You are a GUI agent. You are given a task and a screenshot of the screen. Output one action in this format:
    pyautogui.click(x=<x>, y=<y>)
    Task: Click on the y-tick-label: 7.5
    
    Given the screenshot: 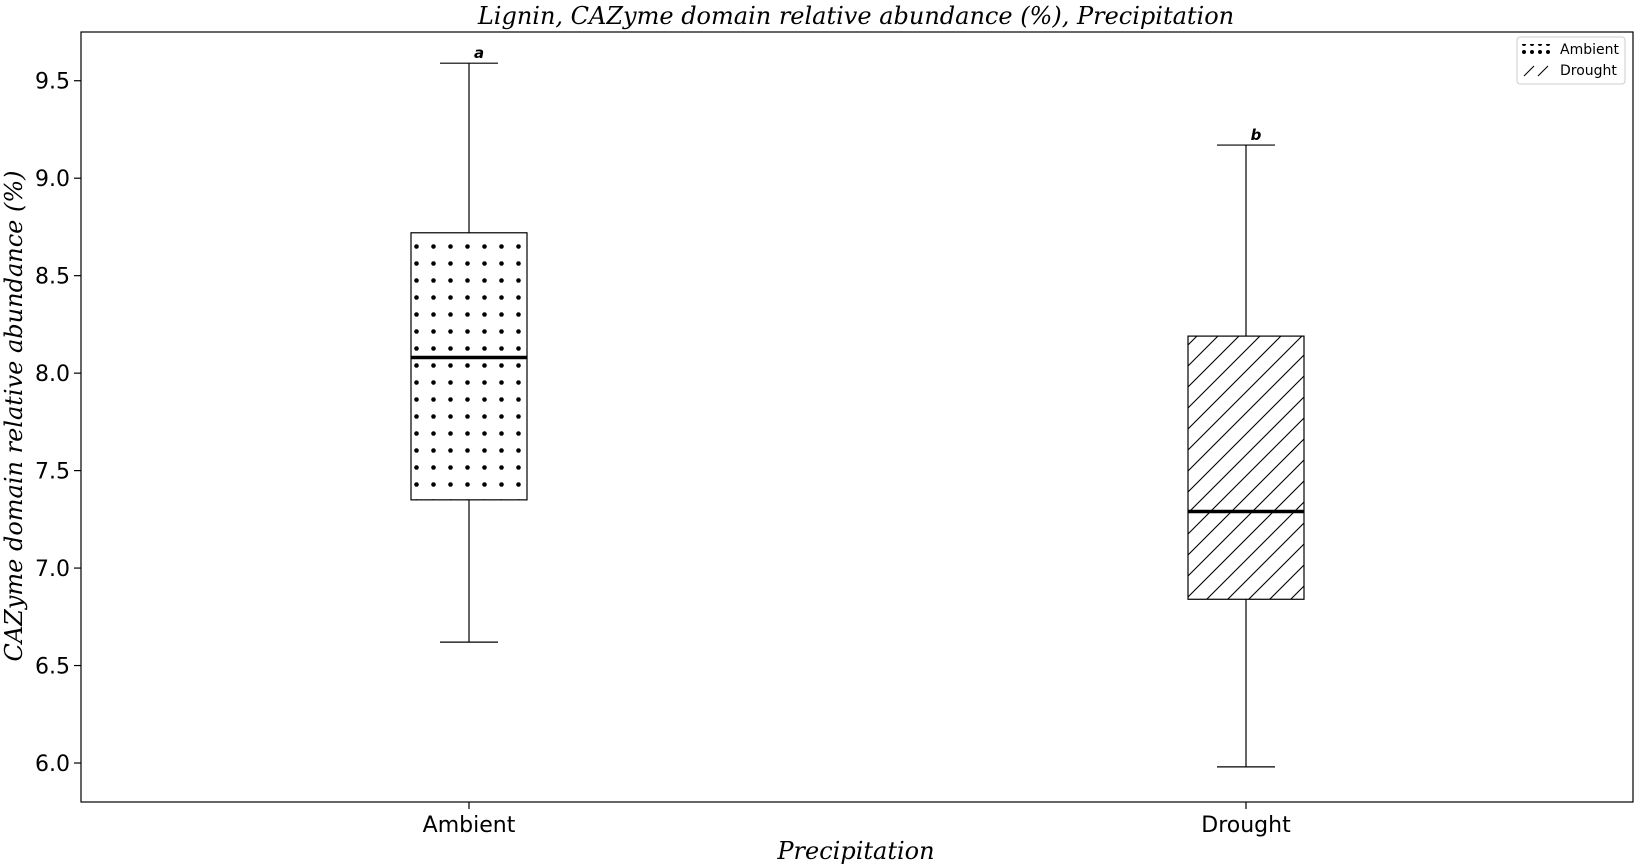 What is the action you would take?
    pyautogui.click(x=52, y=472)
    